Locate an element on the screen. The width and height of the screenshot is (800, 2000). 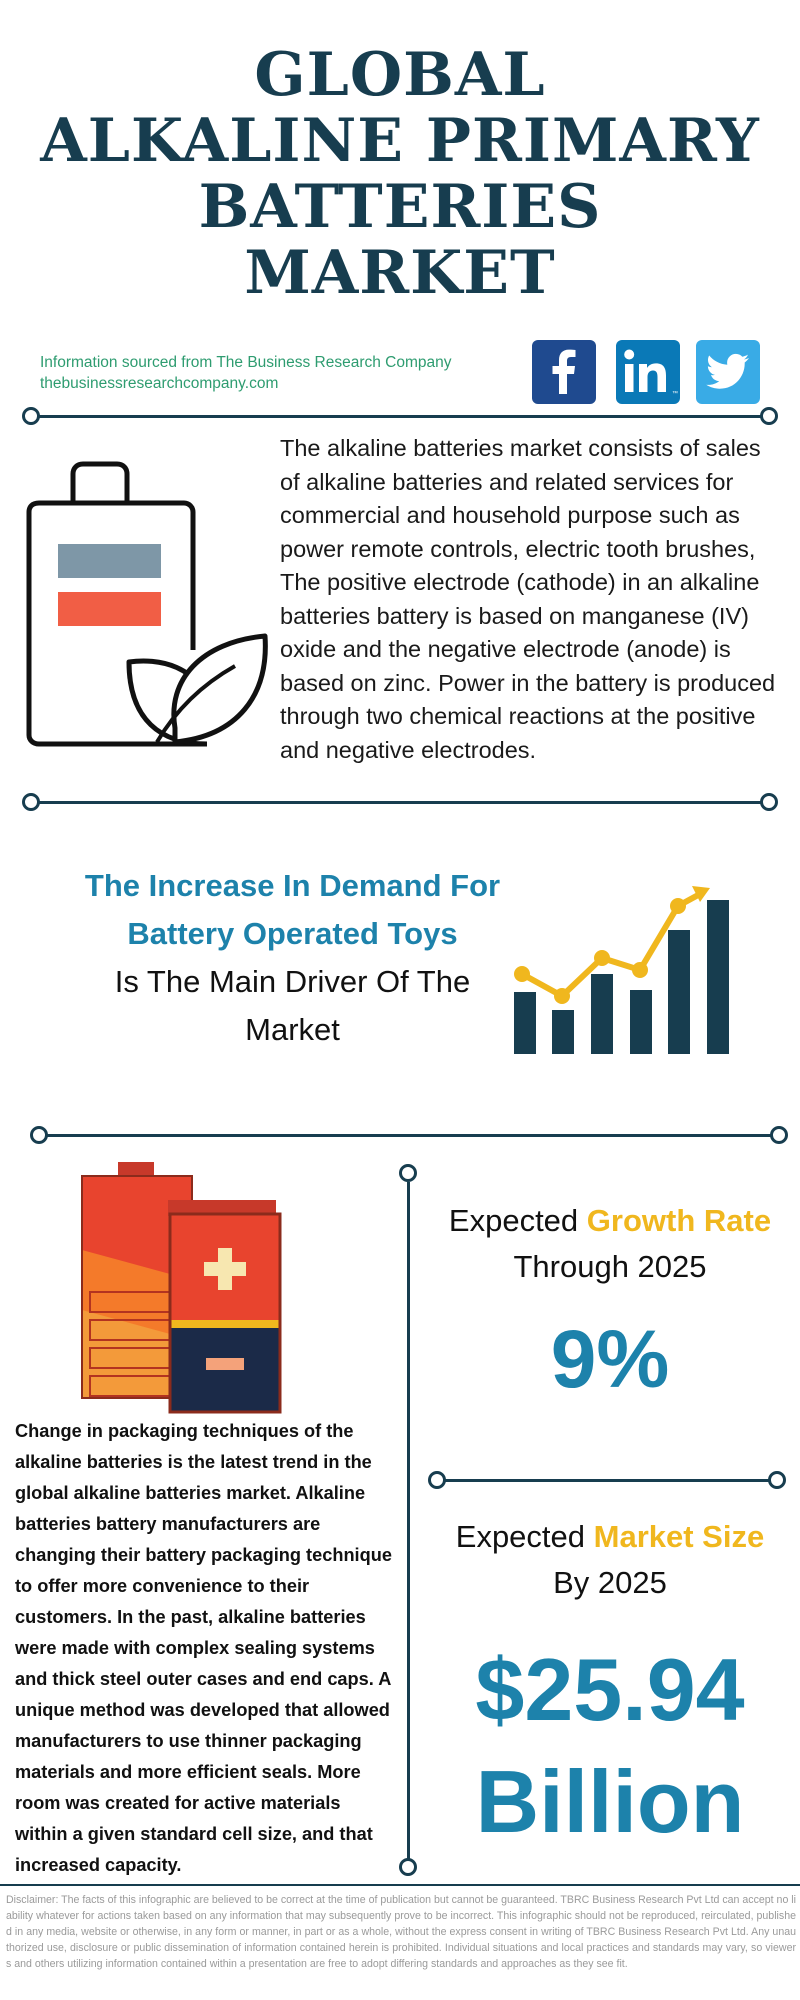
battery-leaf-icon is located at coordinates (149, 605).